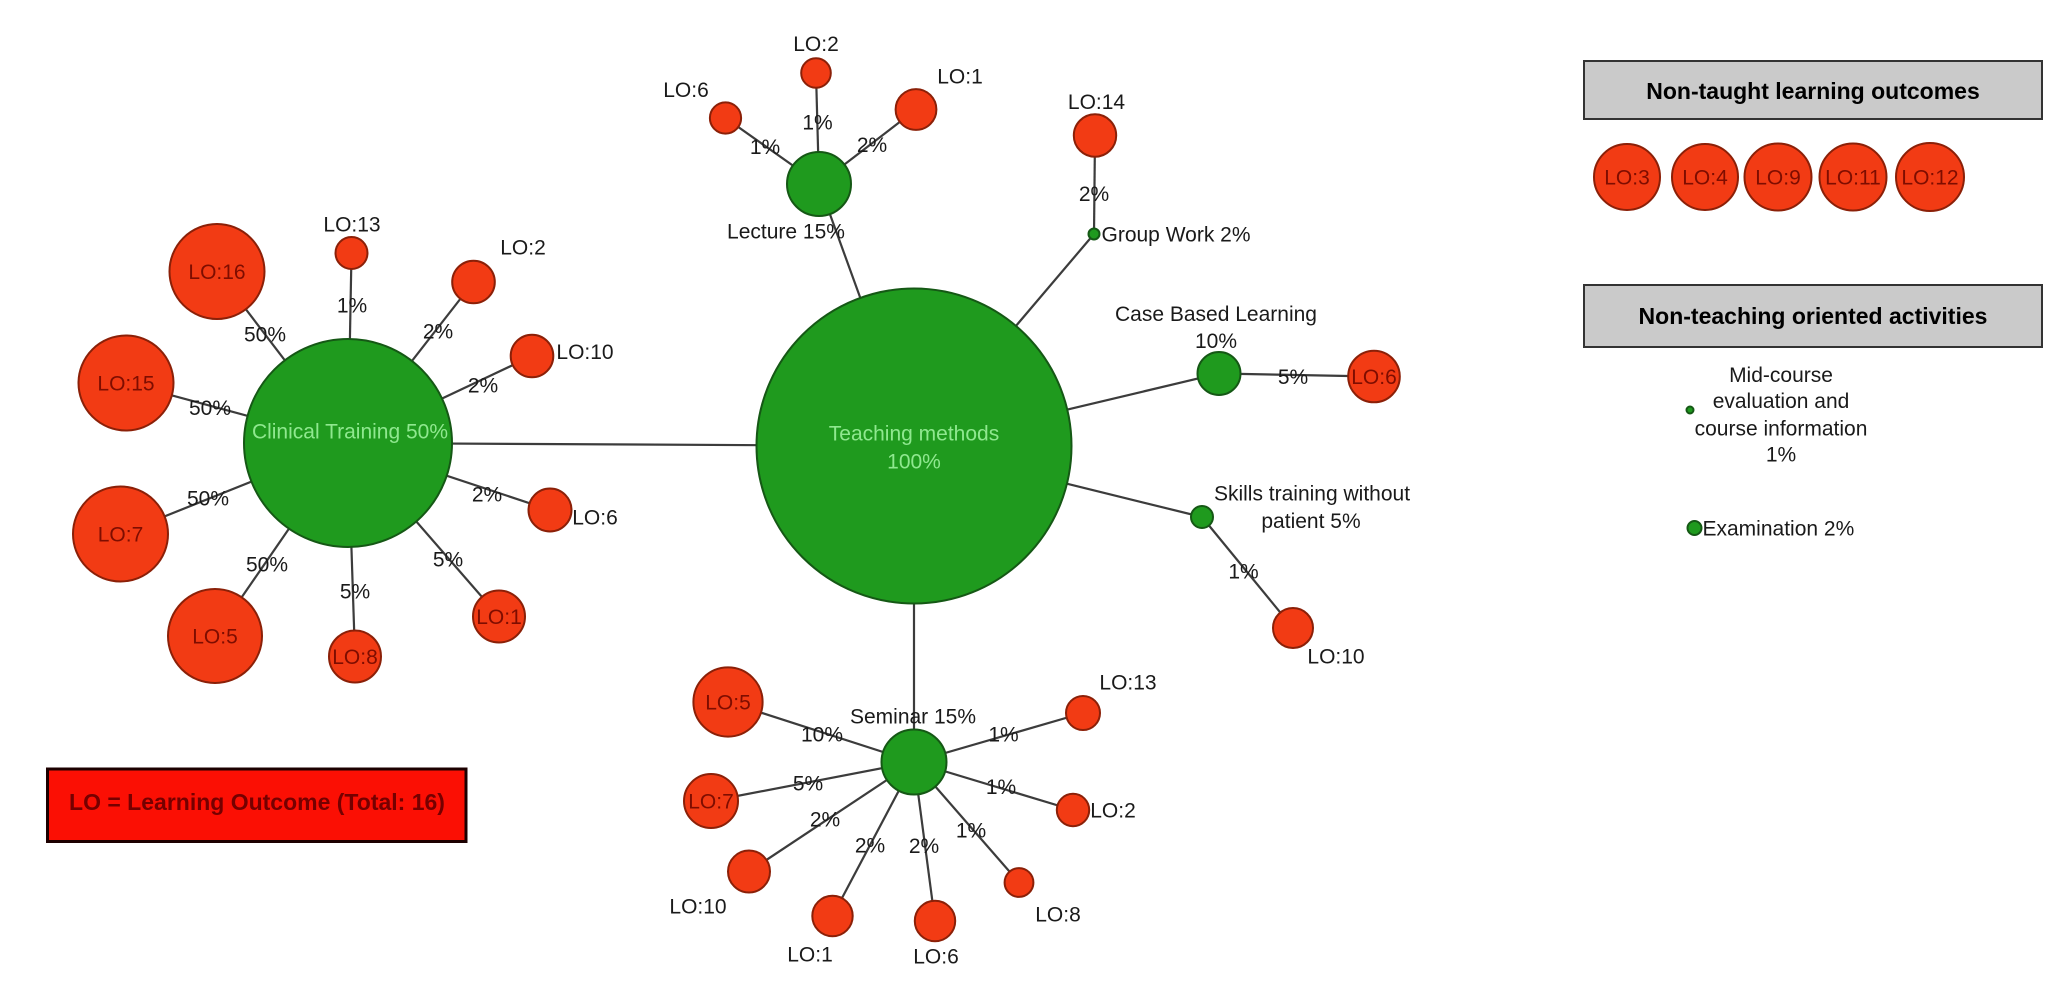 This screenshot has height=1006, width=2059. I want to click on svg-text: LO:11, so click(1853, 178).